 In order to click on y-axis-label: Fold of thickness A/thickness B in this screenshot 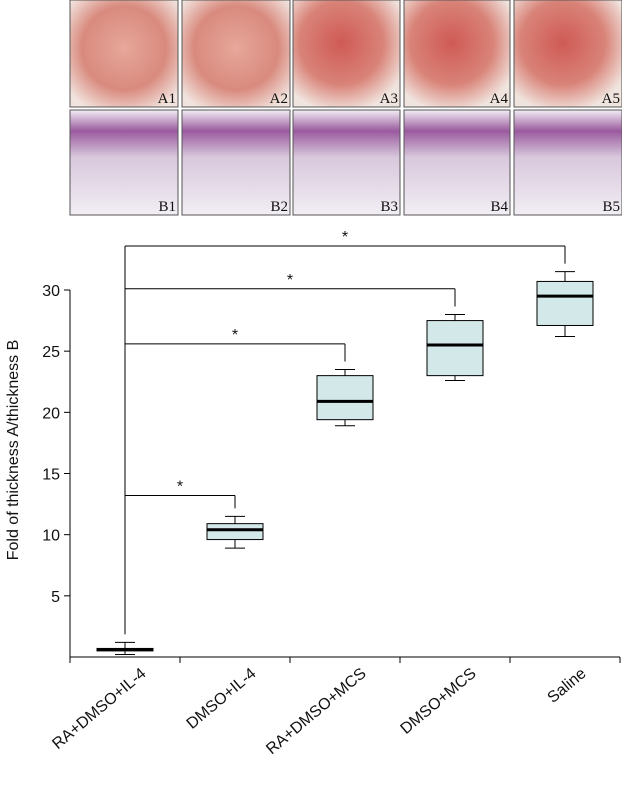, I will do `click(13, 450)`.